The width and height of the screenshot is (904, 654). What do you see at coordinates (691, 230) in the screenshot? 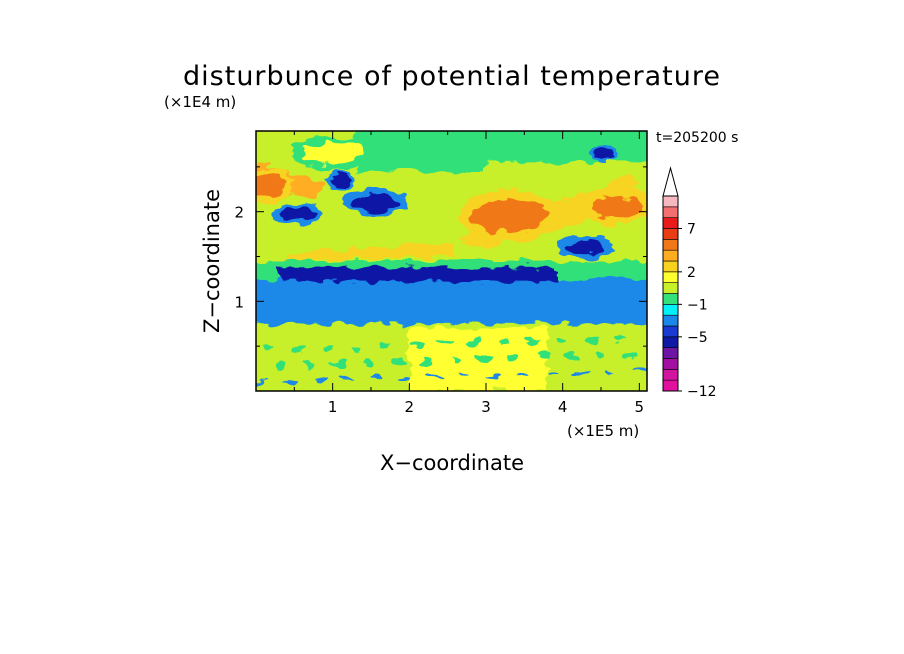
I see `colorbar-label: 7` at bounding box center [691, 230].